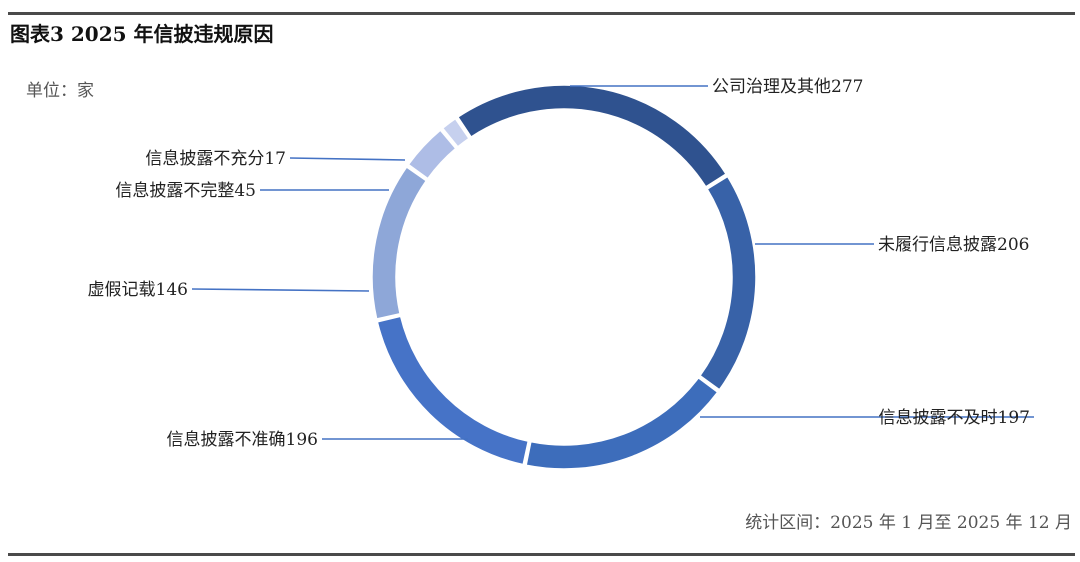 This screenshot has width=1080, height=562. Describe the element at coordinates (954, 418) in the screenshot. I see `data-label-3: 信息披露不及时197` at that location.